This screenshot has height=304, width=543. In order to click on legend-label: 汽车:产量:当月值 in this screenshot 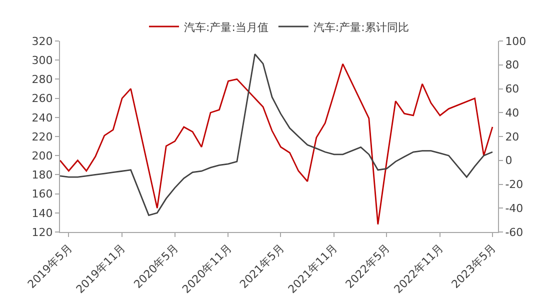, I will do `click(226, 27)`.